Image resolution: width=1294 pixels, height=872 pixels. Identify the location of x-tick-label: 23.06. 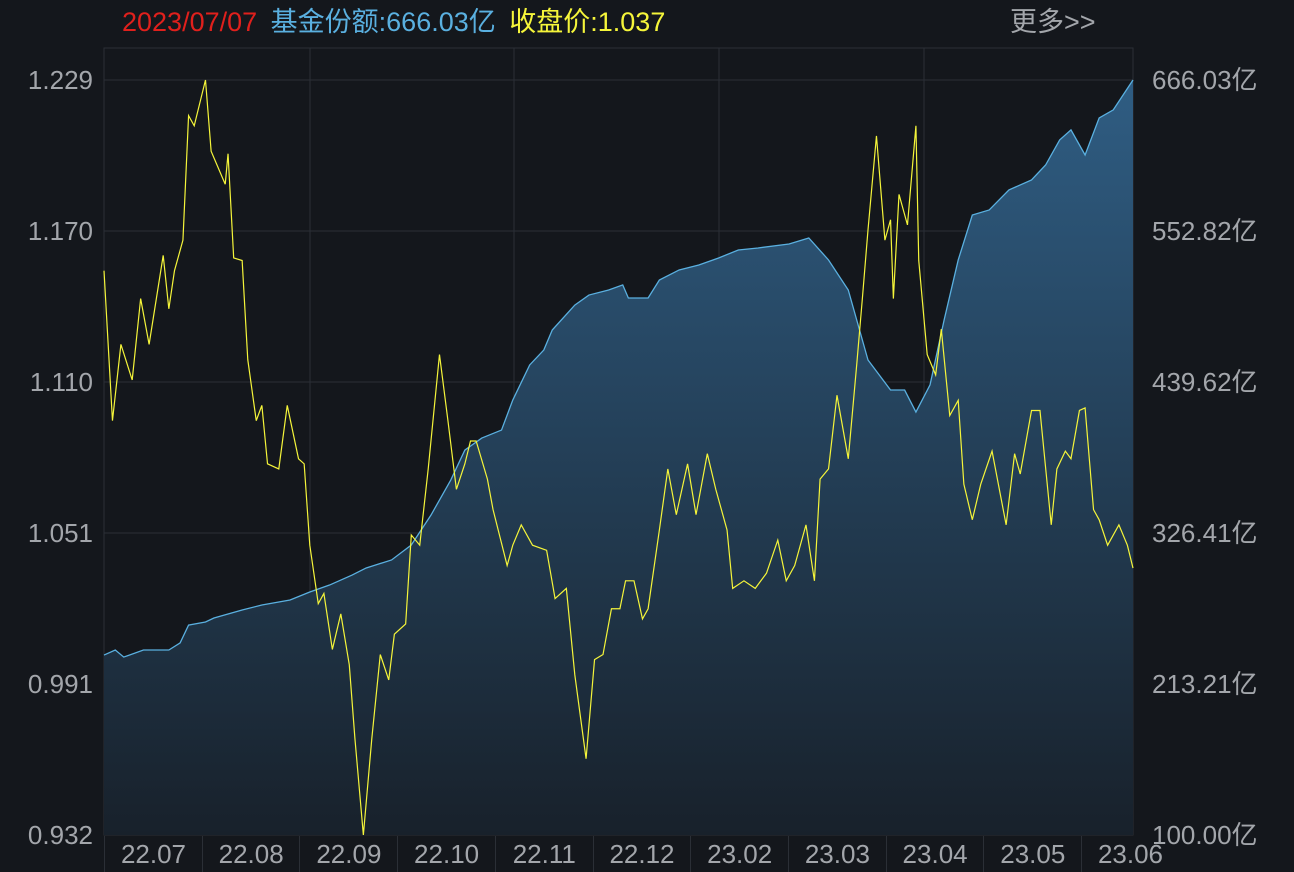
(1130, 854).